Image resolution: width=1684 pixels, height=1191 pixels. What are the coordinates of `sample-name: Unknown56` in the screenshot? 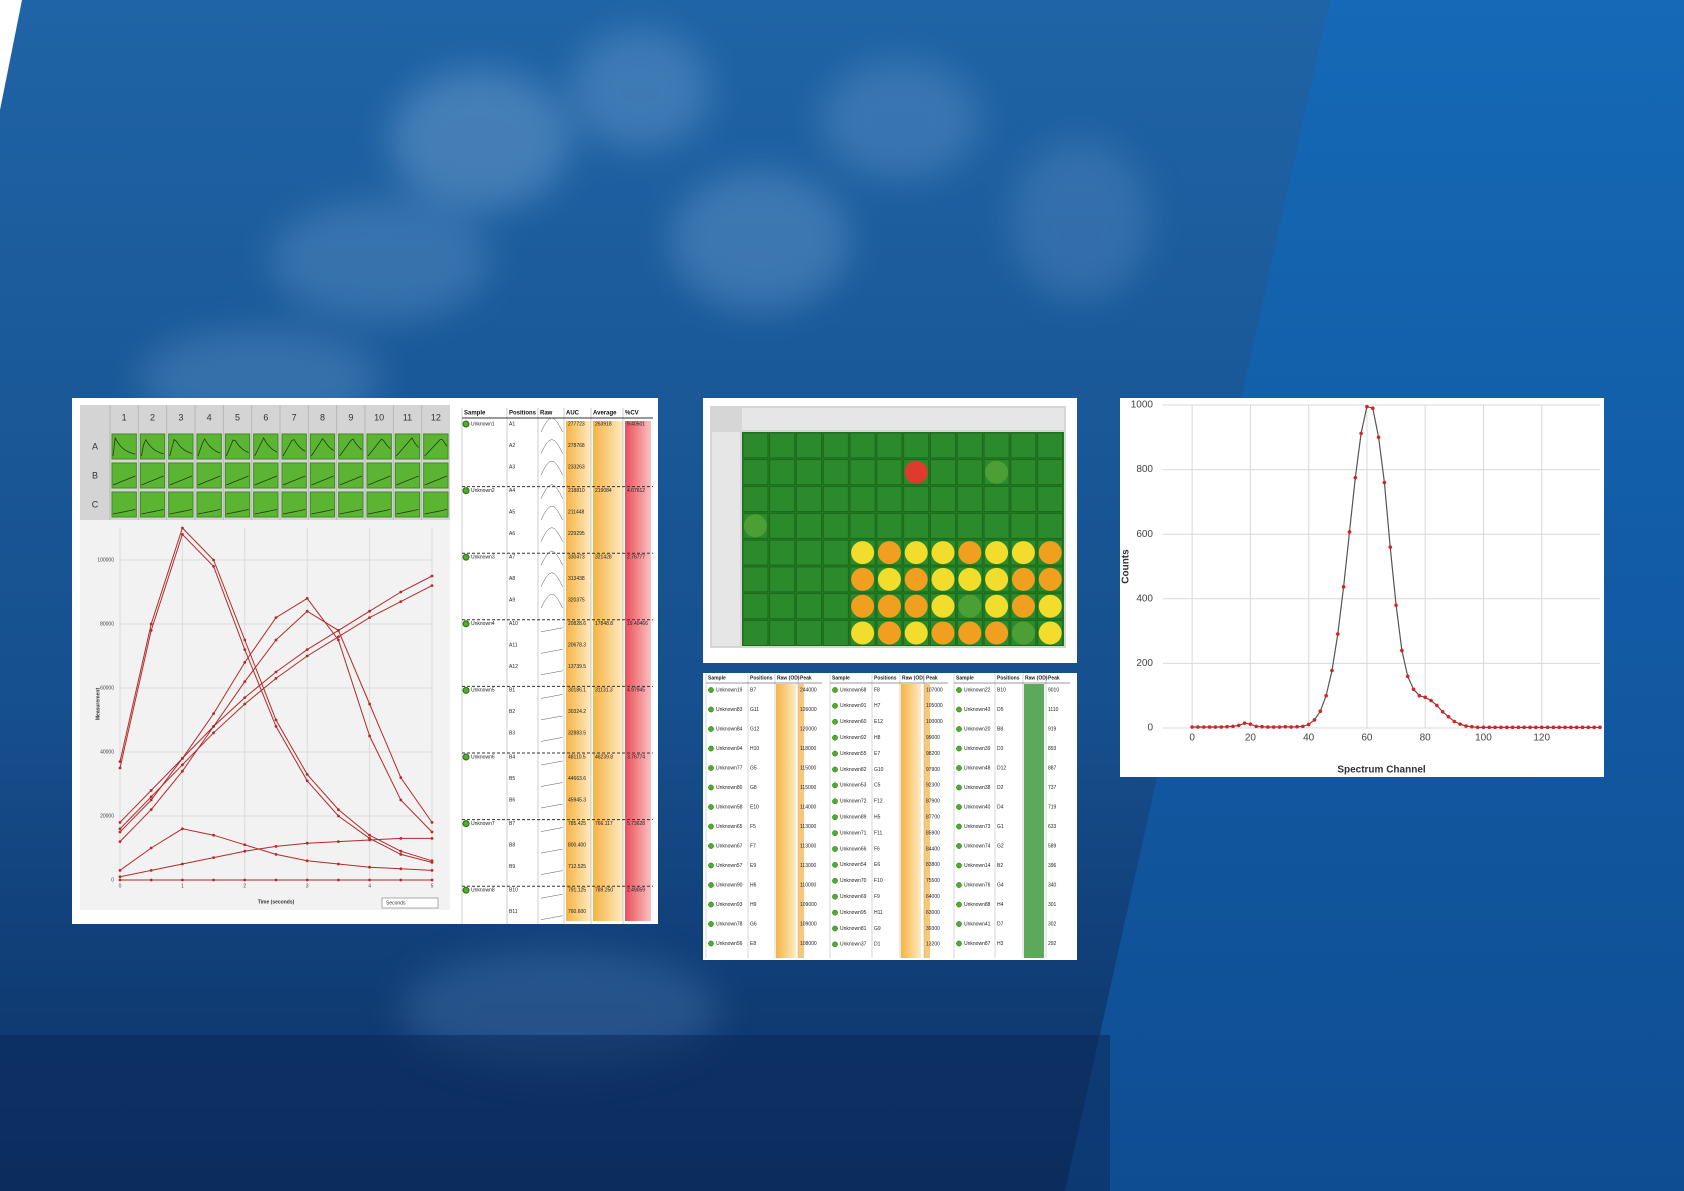 It's located at (729, 944).